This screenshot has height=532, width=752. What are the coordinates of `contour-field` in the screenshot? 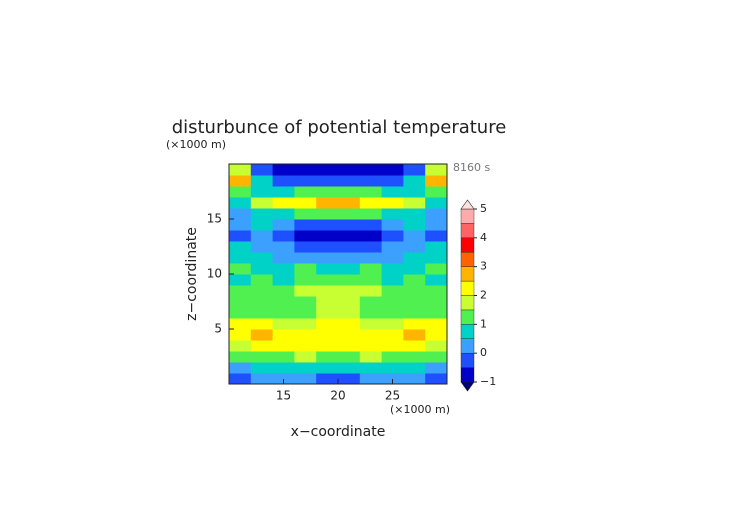 It's located at (338, 274).